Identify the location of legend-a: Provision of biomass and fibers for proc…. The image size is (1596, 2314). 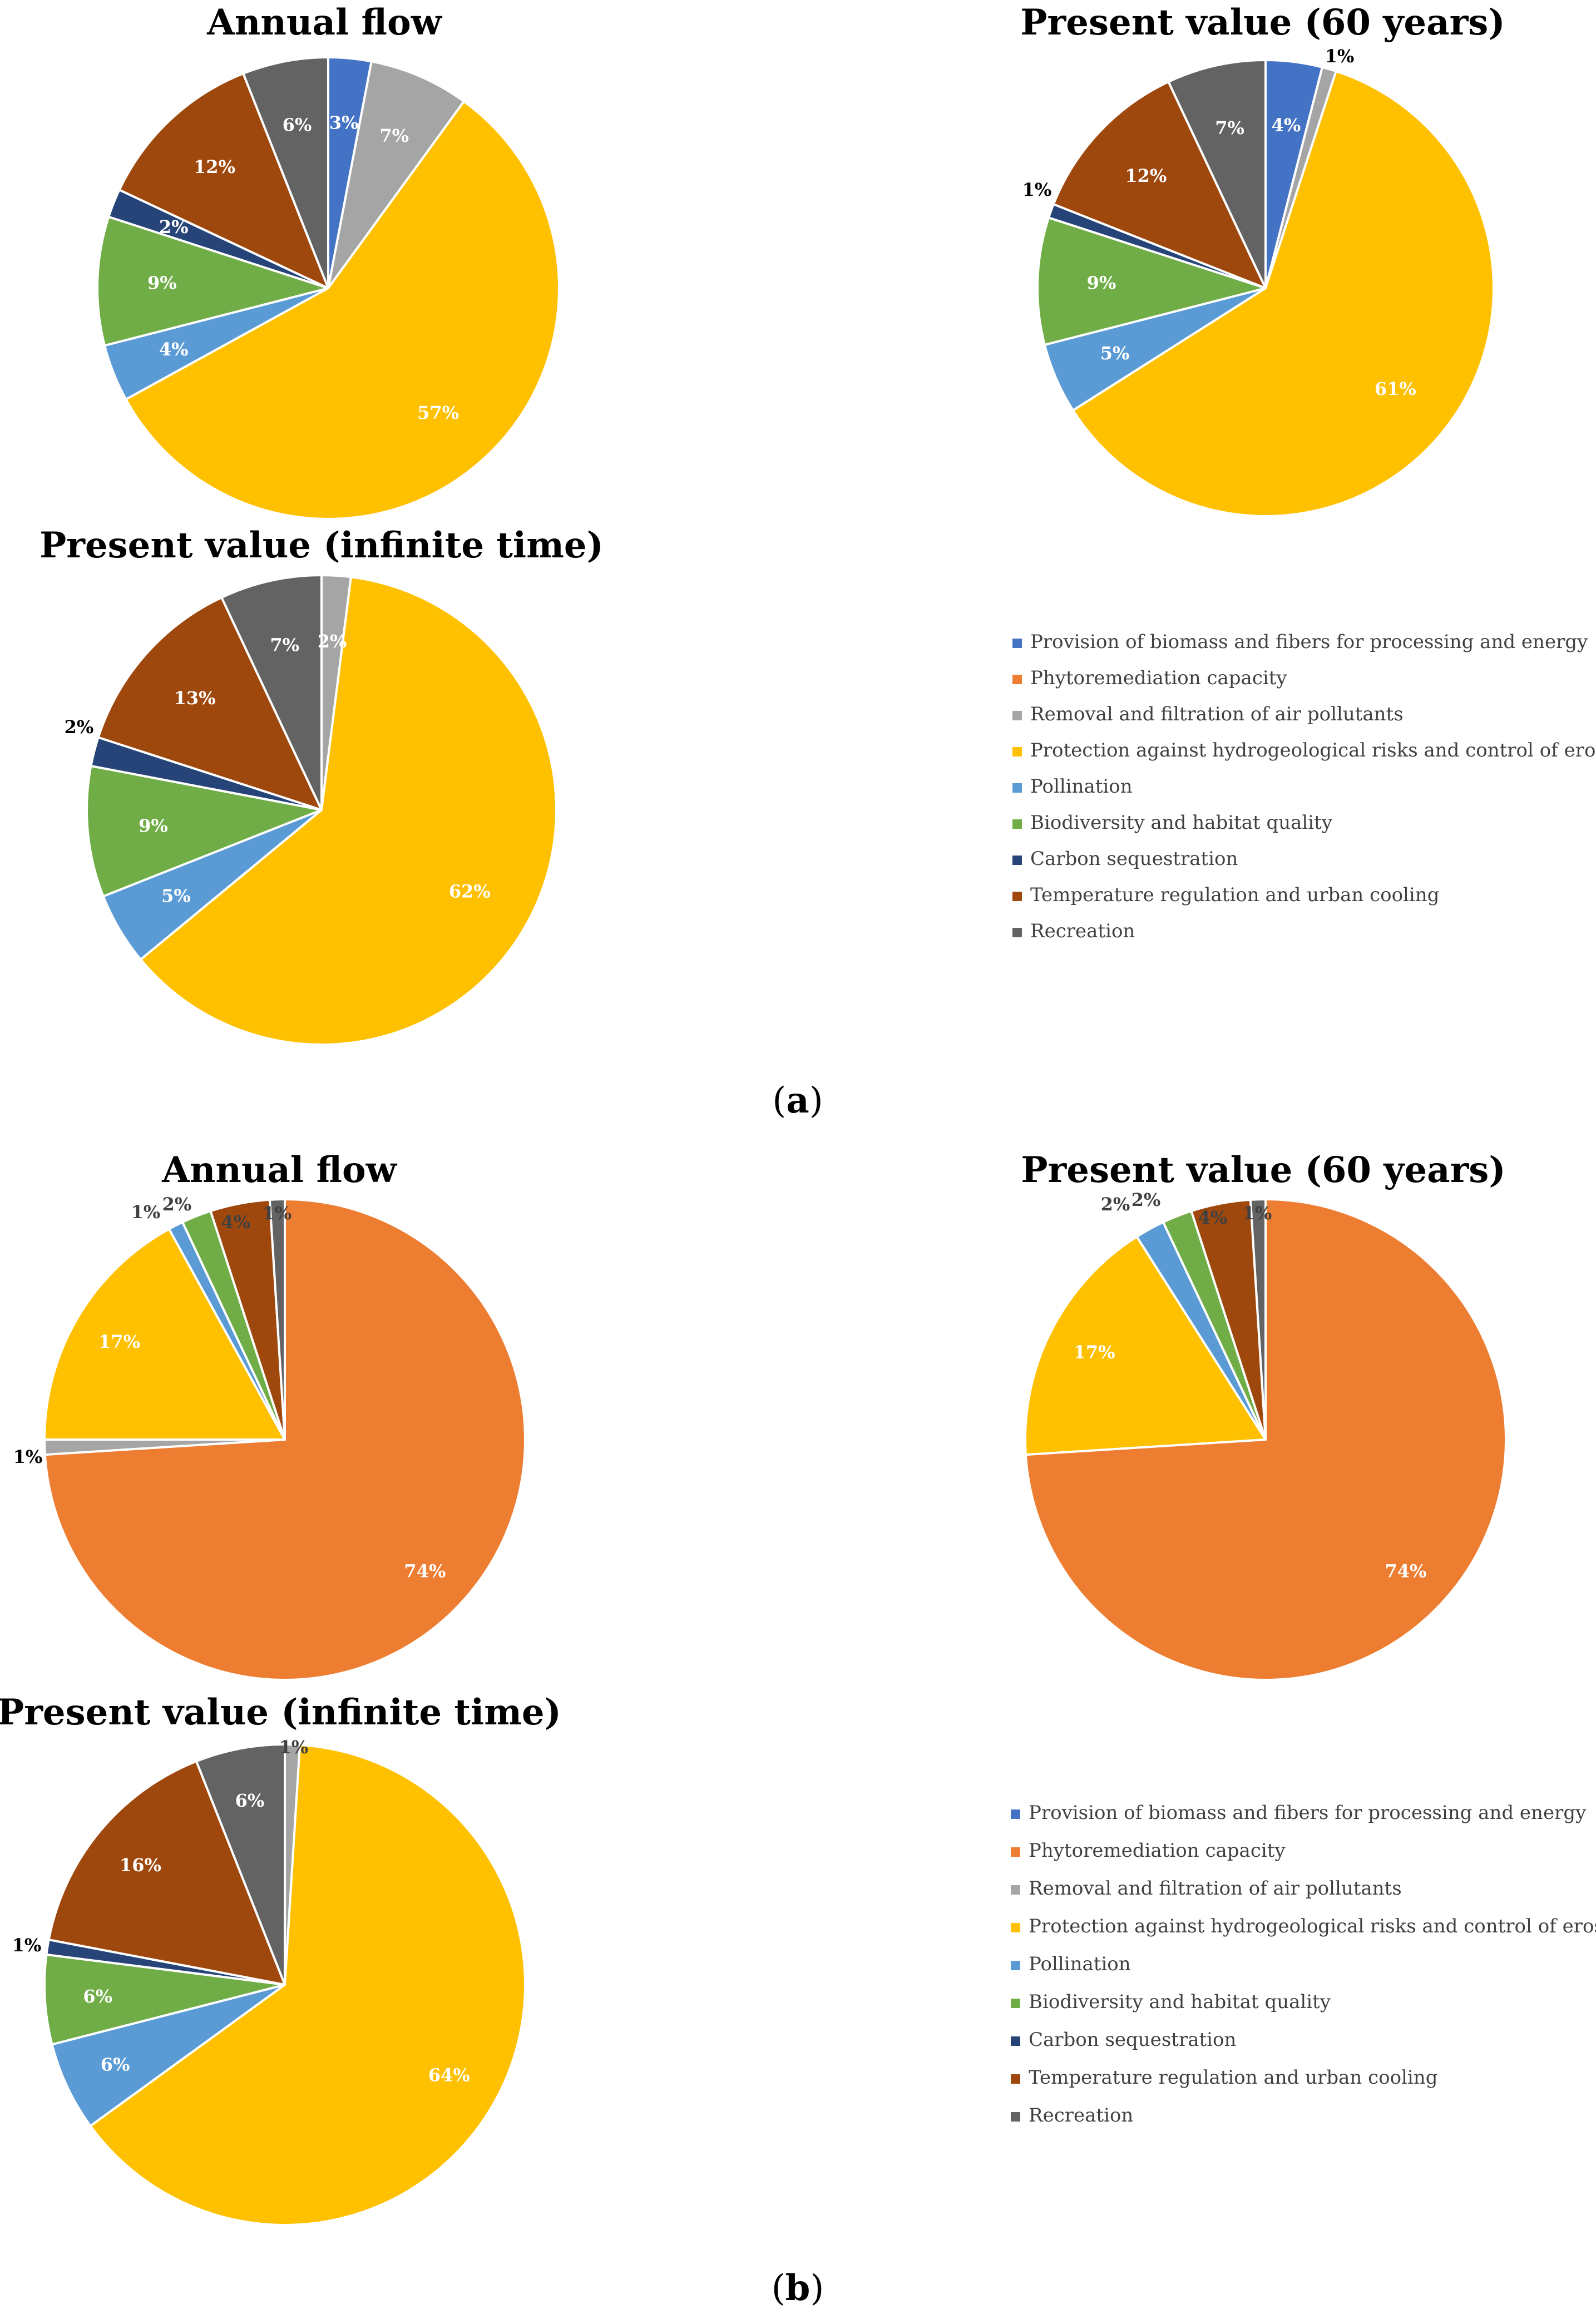
(1304, 786).